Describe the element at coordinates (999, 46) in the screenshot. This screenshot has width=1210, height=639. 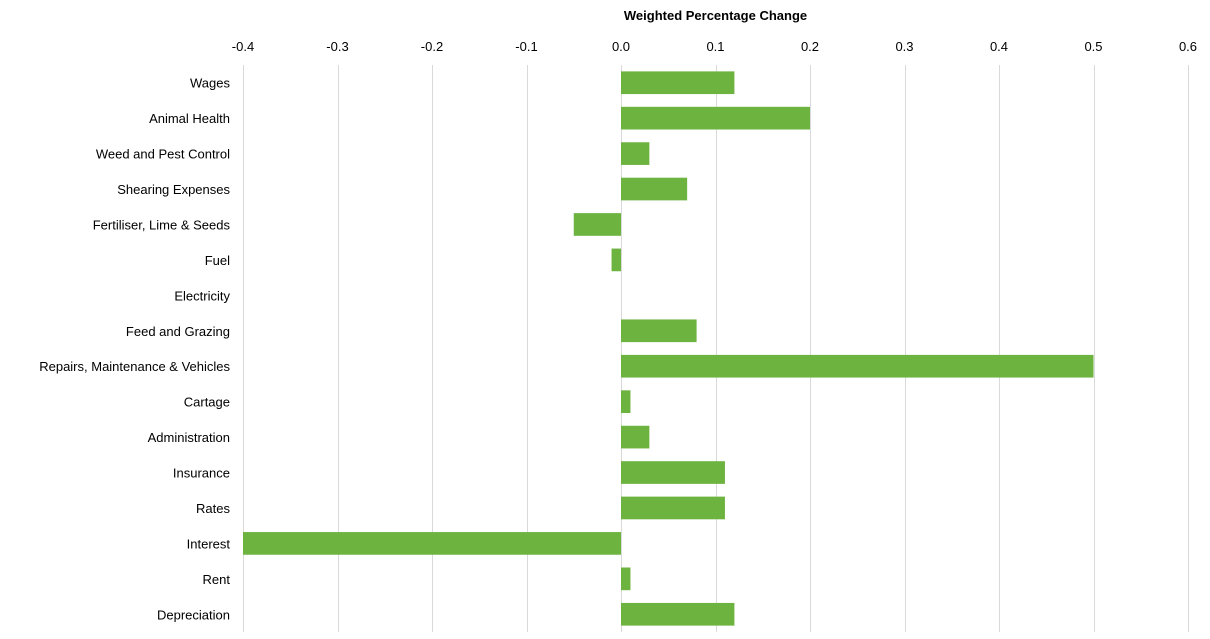
I see `x-tick-label: 0.4` at that location.